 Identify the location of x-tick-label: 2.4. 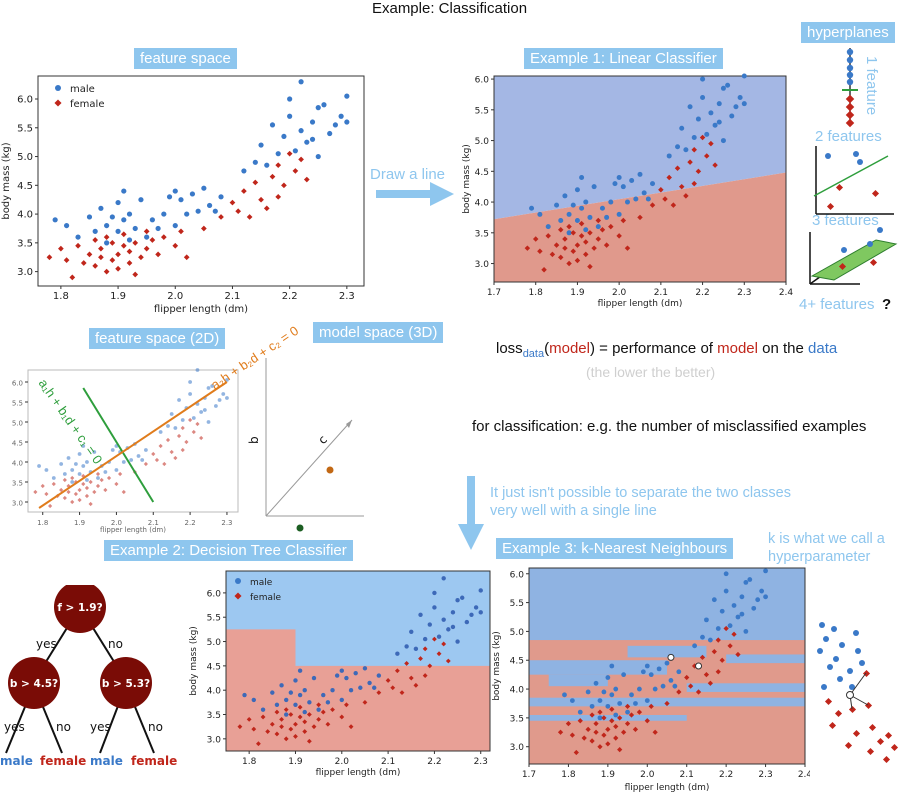
(804, 775).